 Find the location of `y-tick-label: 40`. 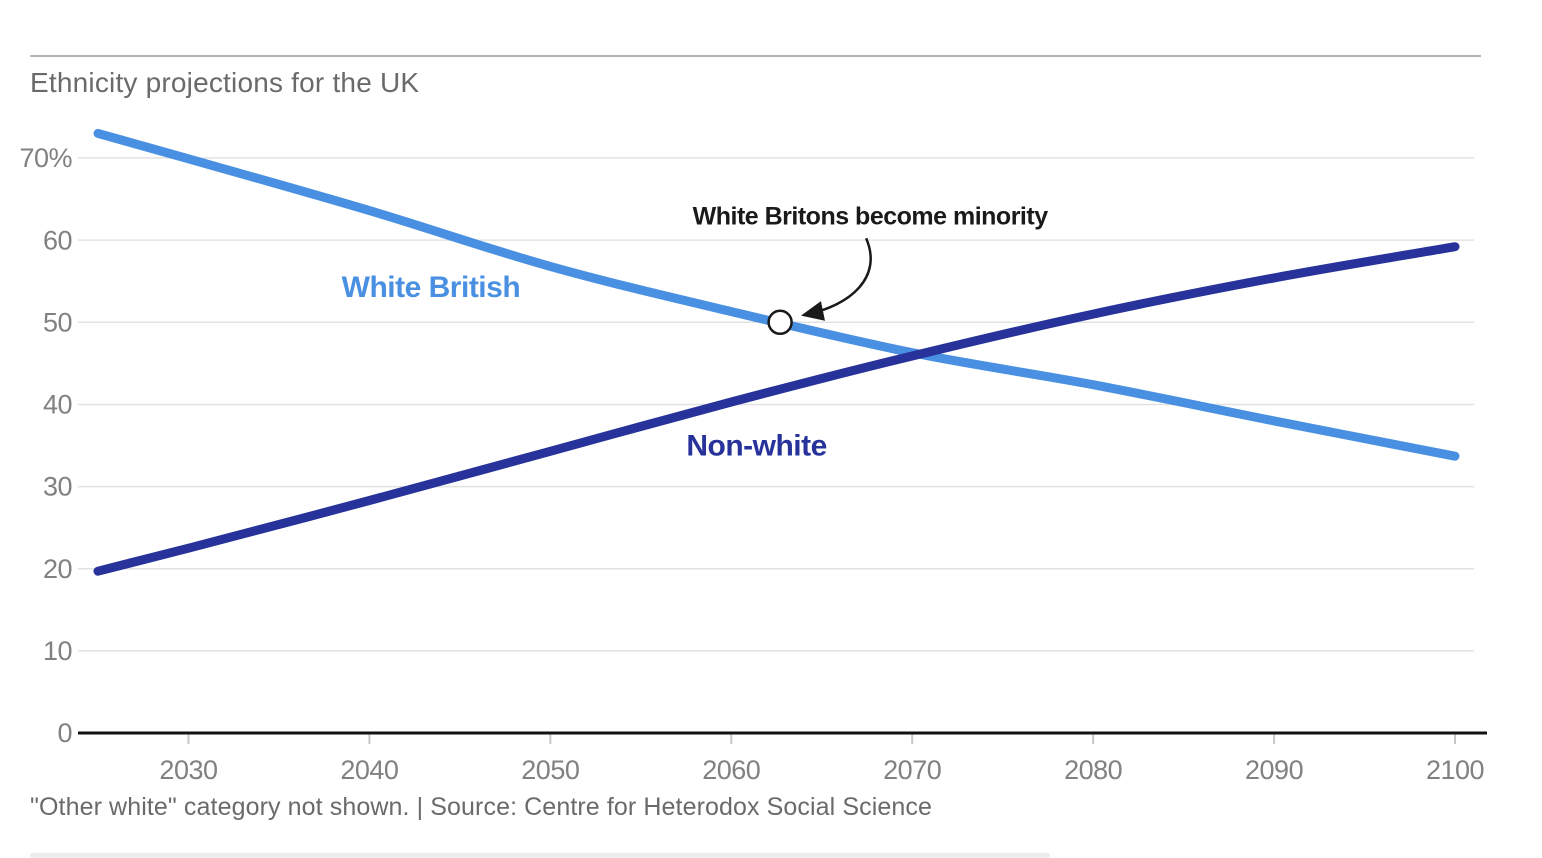

y-tick-label: 40 is located at coordinates (57, 405).